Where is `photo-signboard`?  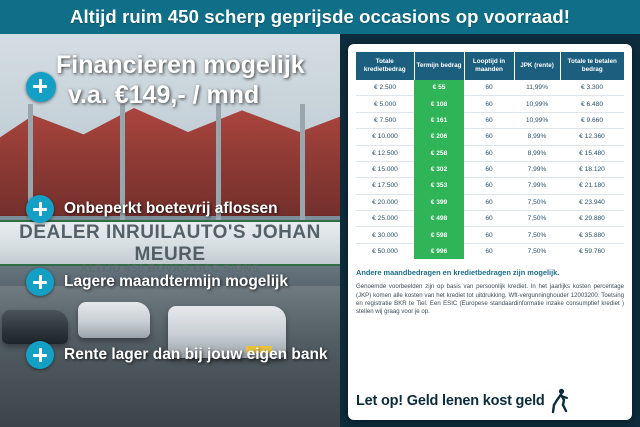 photo-signboard is located at coordinates (170, 243).